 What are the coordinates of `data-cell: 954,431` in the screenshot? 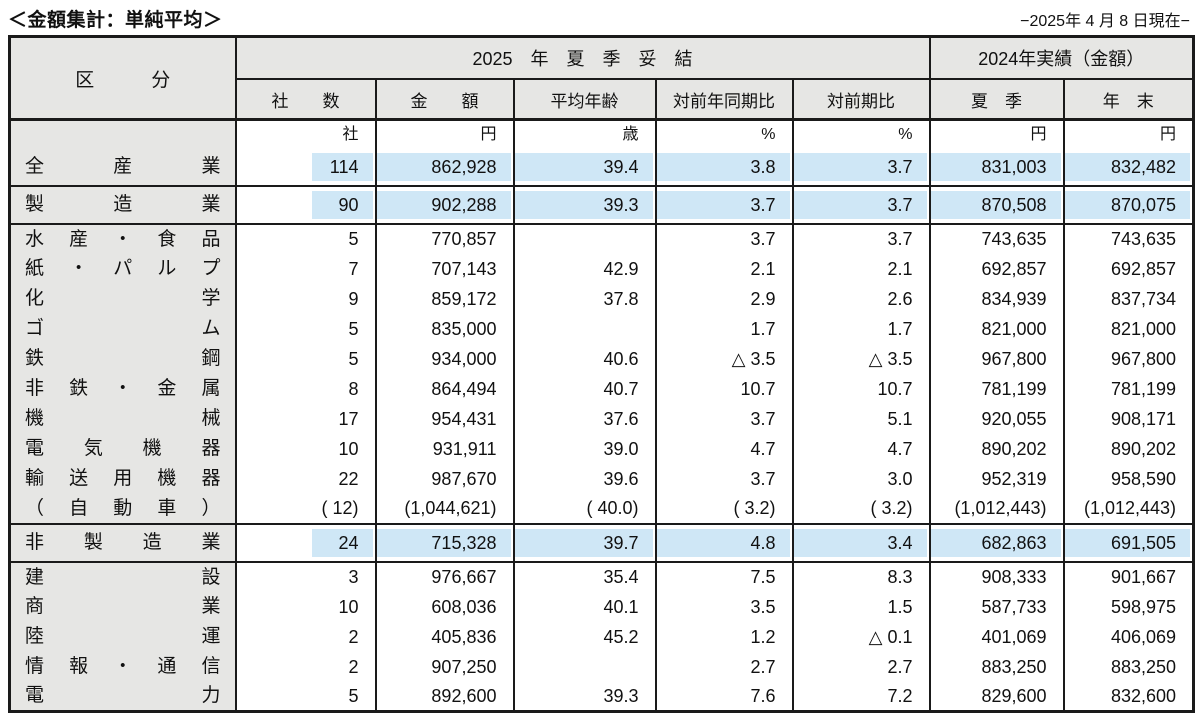 It's located at (444, 418).